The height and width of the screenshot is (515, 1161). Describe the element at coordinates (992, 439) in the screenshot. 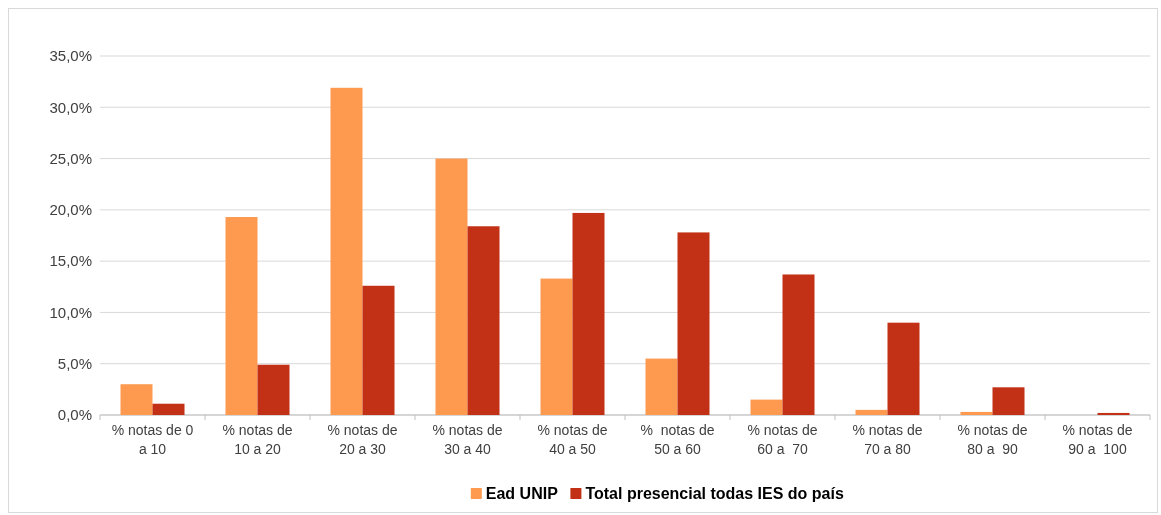

I see `x-tick-label: % notas de 80 a 90` at that location.